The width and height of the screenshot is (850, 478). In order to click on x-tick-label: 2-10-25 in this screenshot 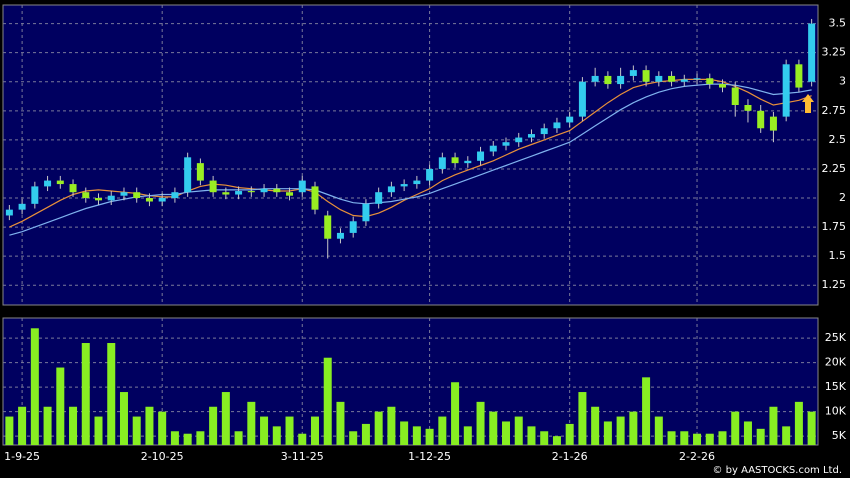, I will do `click(162, 456)`.